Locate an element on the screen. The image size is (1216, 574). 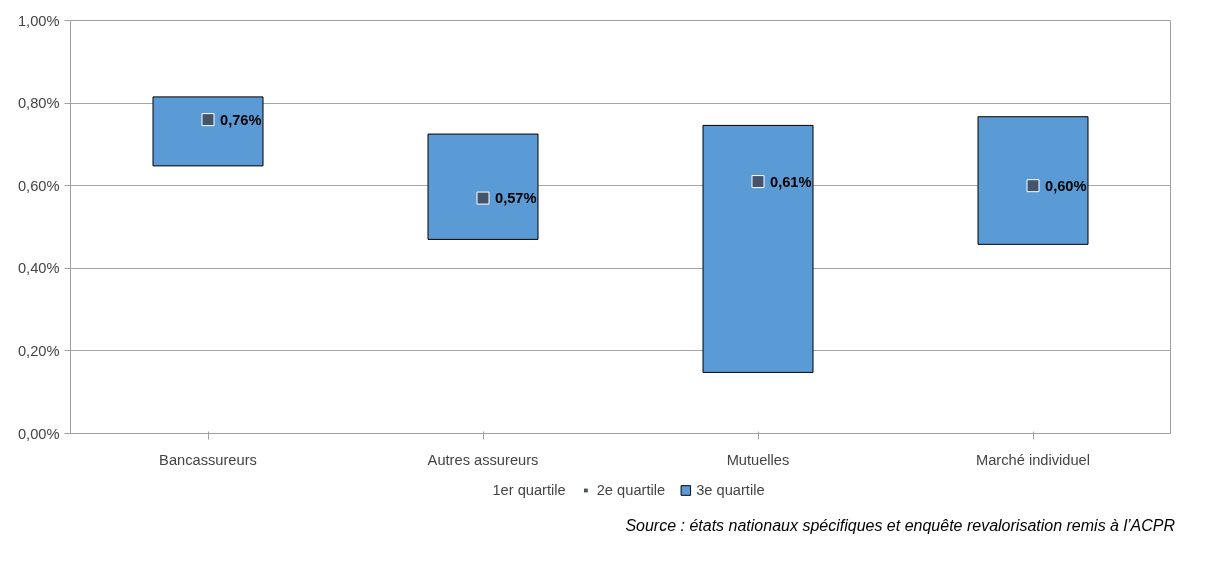
text: 1er quartile is located at coordinates (529, 490).